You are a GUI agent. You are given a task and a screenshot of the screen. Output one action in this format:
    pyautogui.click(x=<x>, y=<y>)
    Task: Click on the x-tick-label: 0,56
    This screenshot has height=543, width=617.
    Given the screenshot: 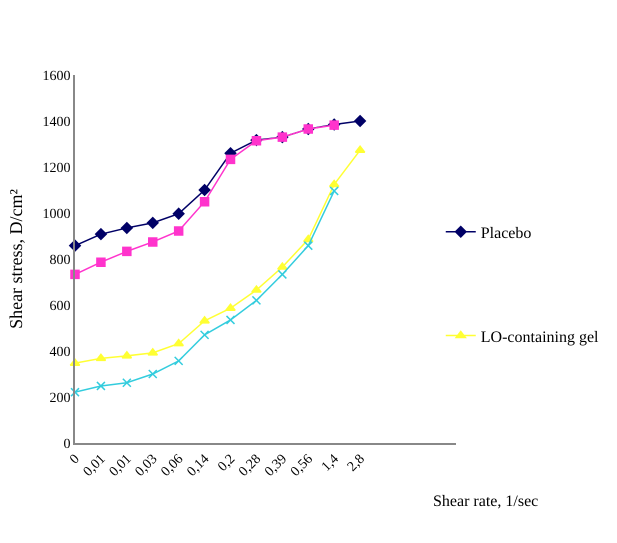 What is the action you would take?
    pyautogui.click(x=302, y=466)
    